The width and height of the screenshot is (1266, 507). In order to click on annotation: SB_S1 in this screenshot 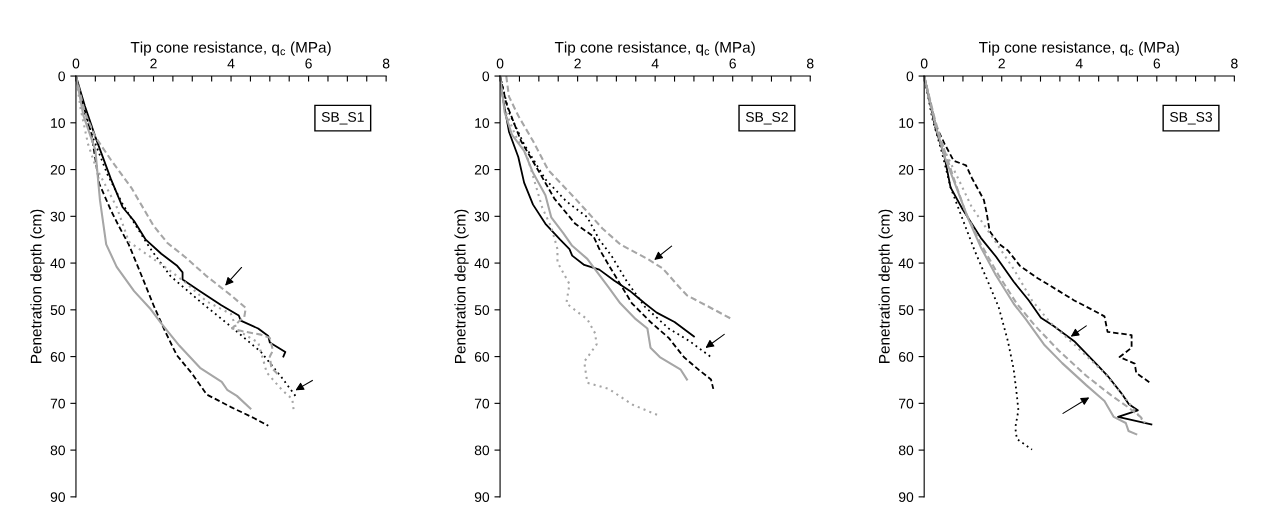, I will do `click(342, 118)`.